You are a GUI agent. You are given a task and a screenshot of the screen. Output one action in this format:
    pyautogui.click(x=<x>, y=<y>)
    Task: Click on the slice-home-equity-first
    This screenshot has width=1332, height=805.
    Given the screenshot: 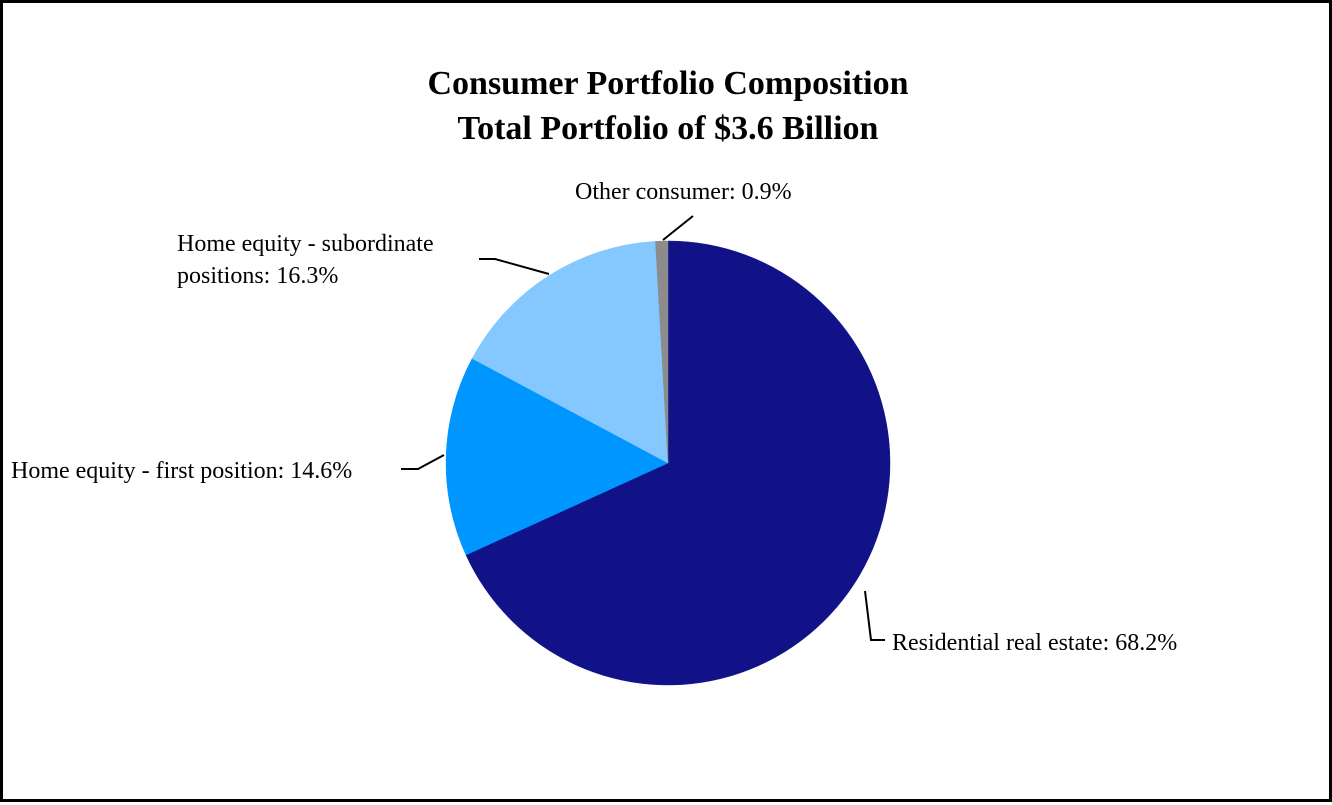 What is the action you would take?
    pyautogui.click(x=557, y=457)
    